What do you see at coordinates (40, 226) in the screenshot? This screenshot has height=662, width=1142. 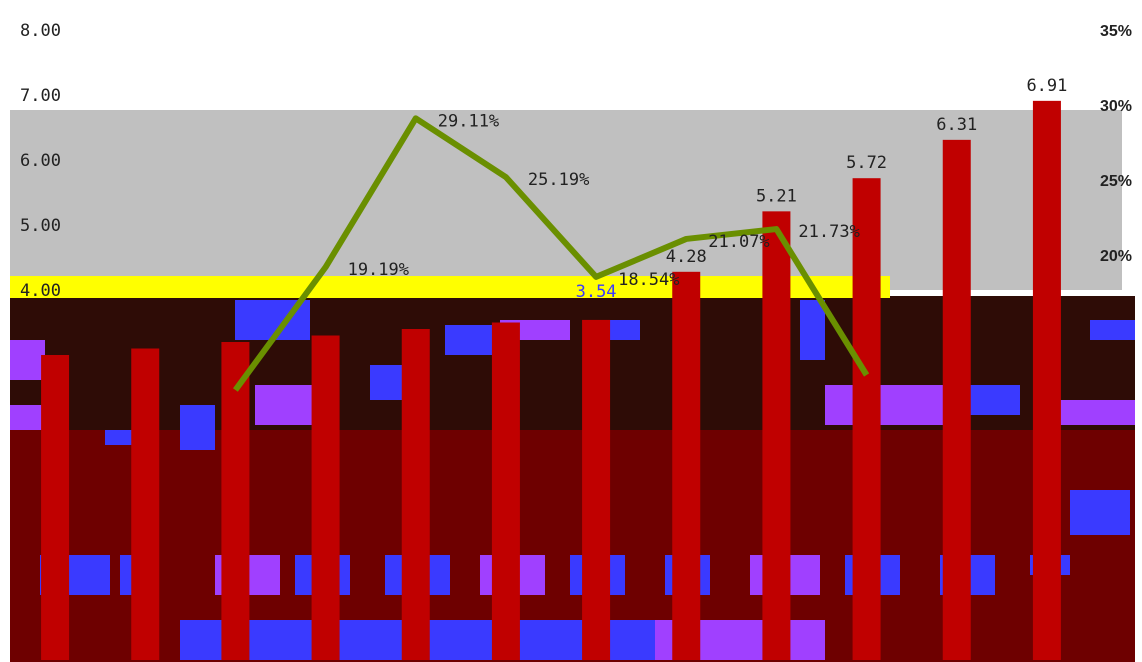 I see `y-left-tick-label: 5.00` at bounding box center [40, 226].